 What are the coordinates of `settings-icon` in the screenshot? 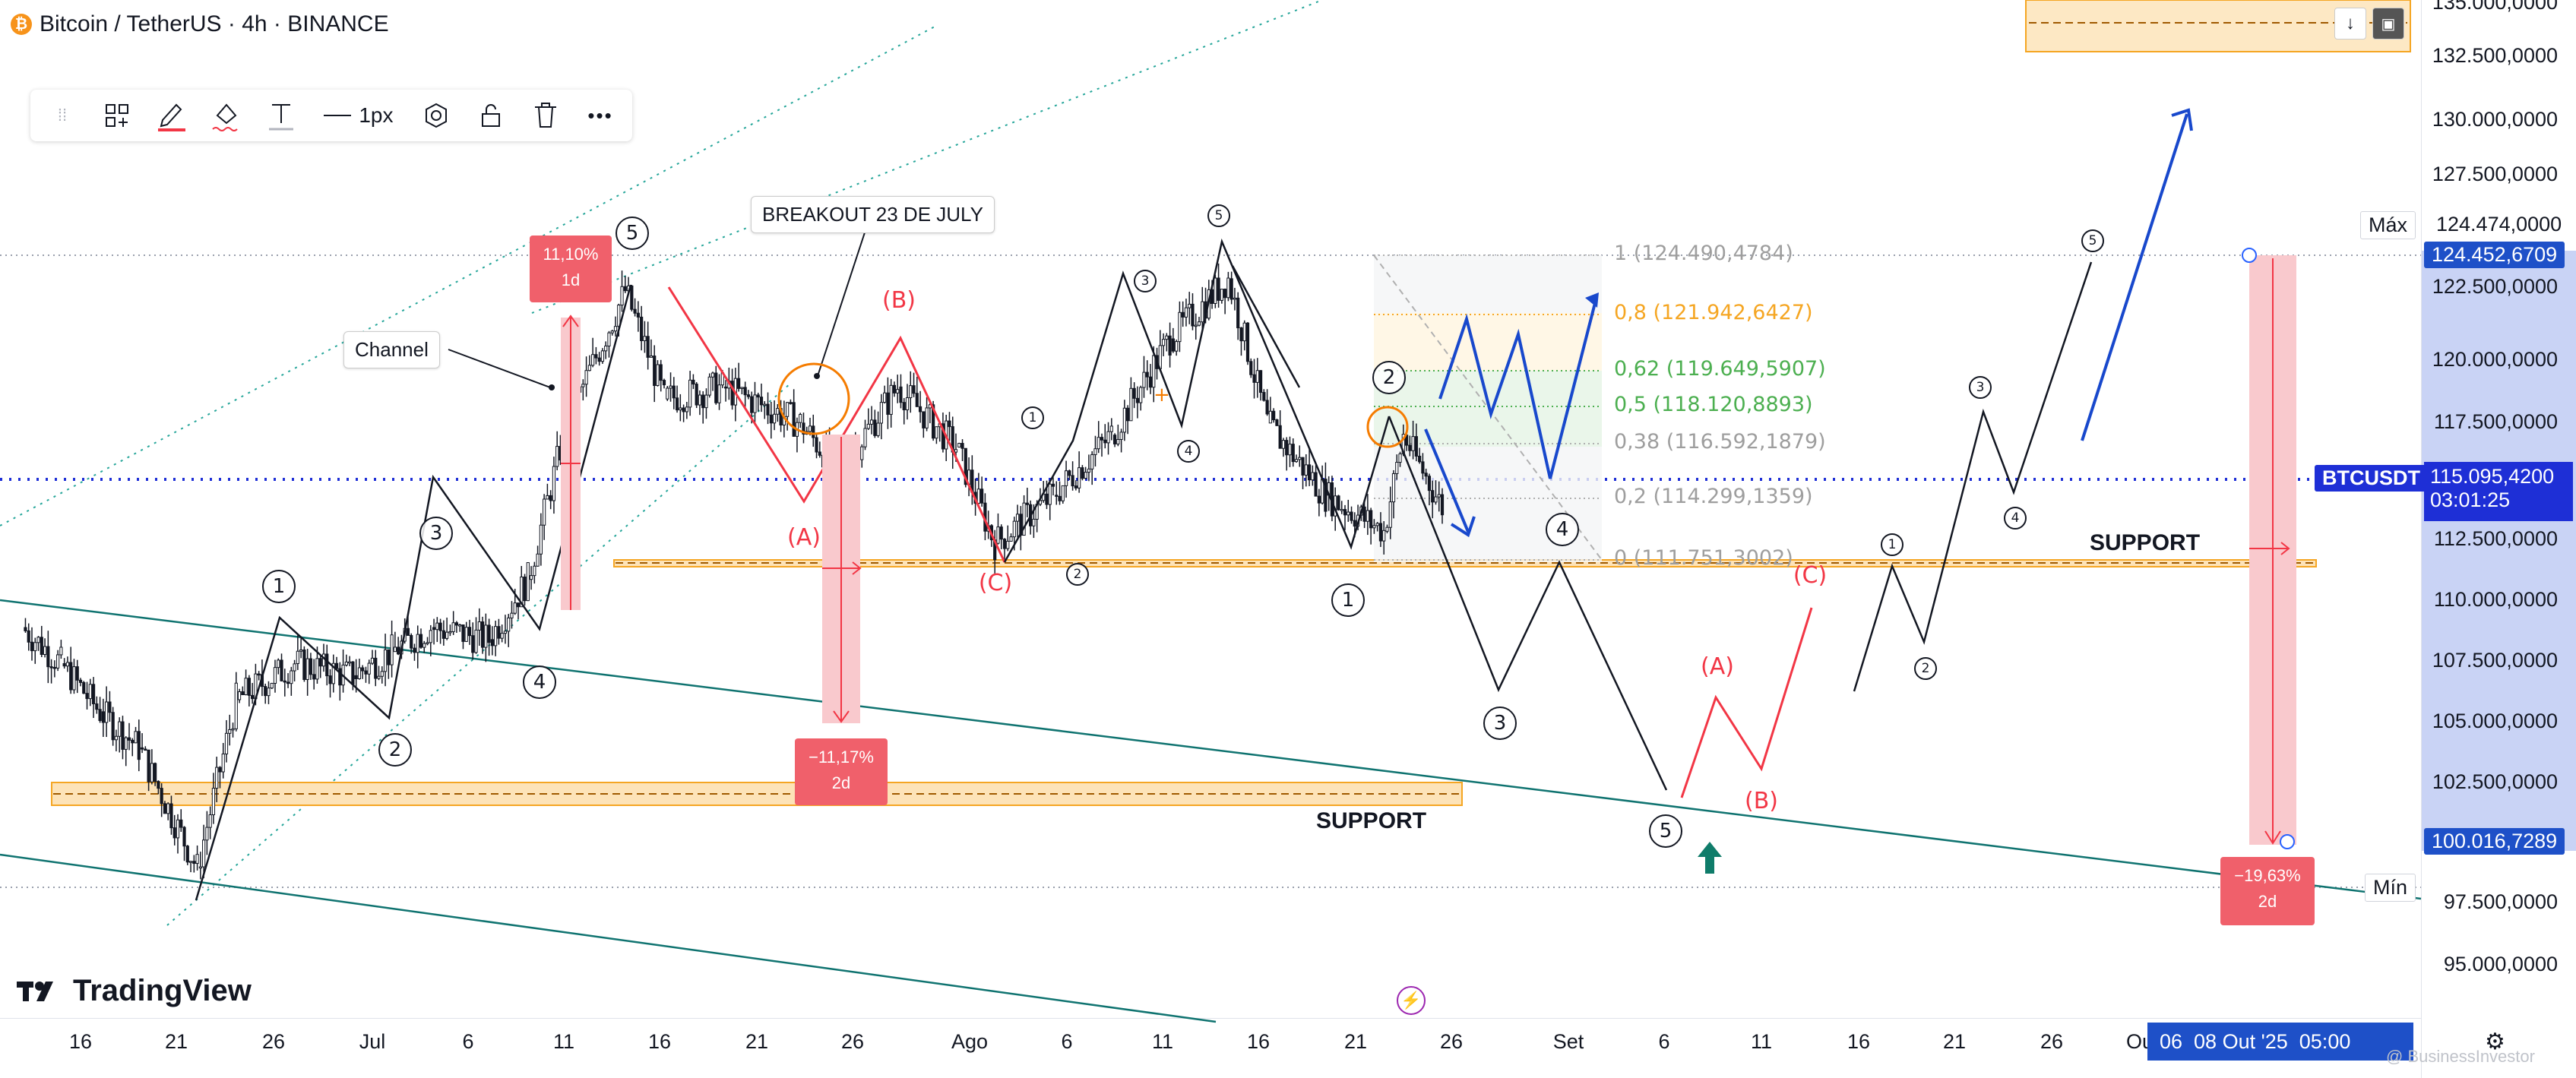 It's located at (436, 115).